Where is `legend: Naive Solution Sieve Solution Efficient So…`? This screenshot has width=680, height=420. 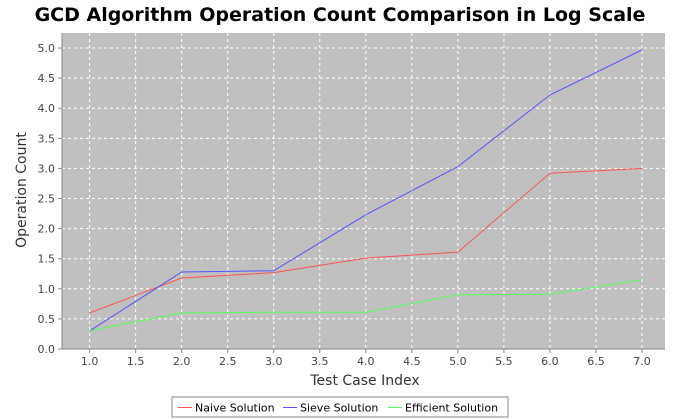 legend: Naive Solution Sieve Solution Efficient So… is located at coordinates (340, 407).